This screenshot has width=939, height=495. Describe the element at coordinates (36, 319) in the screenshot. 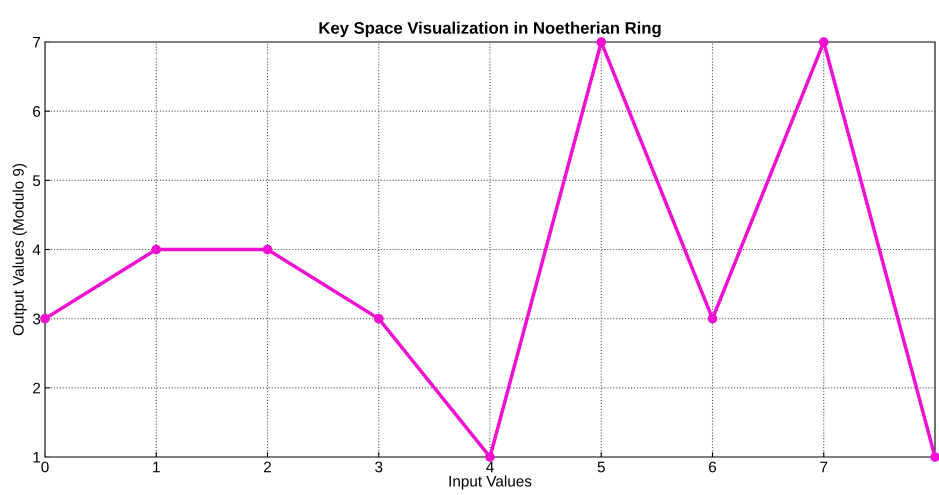

I see `y-tick-label: 3` at that location.